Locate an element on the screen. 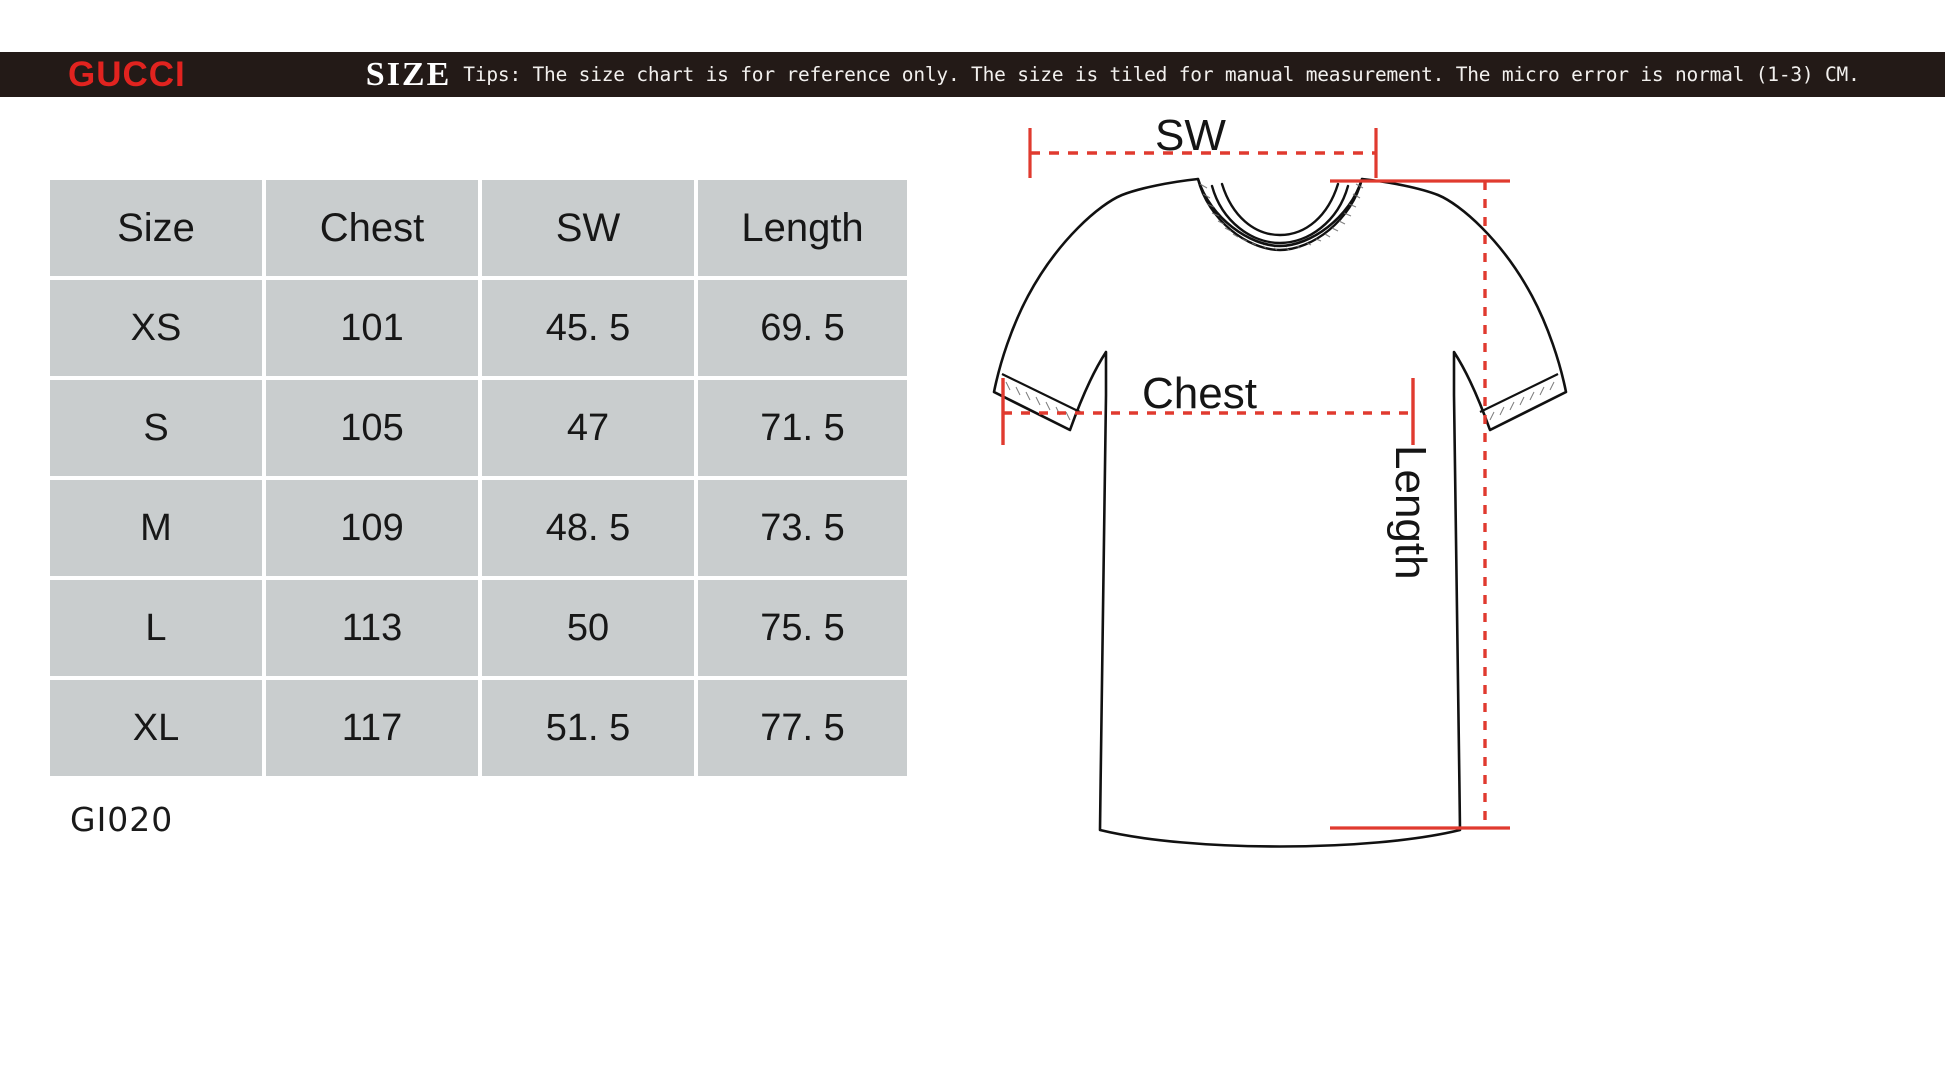 The height and width of the screenshot is (1080, 1945). product-code: GI020 is located at coordinates (122, 819).